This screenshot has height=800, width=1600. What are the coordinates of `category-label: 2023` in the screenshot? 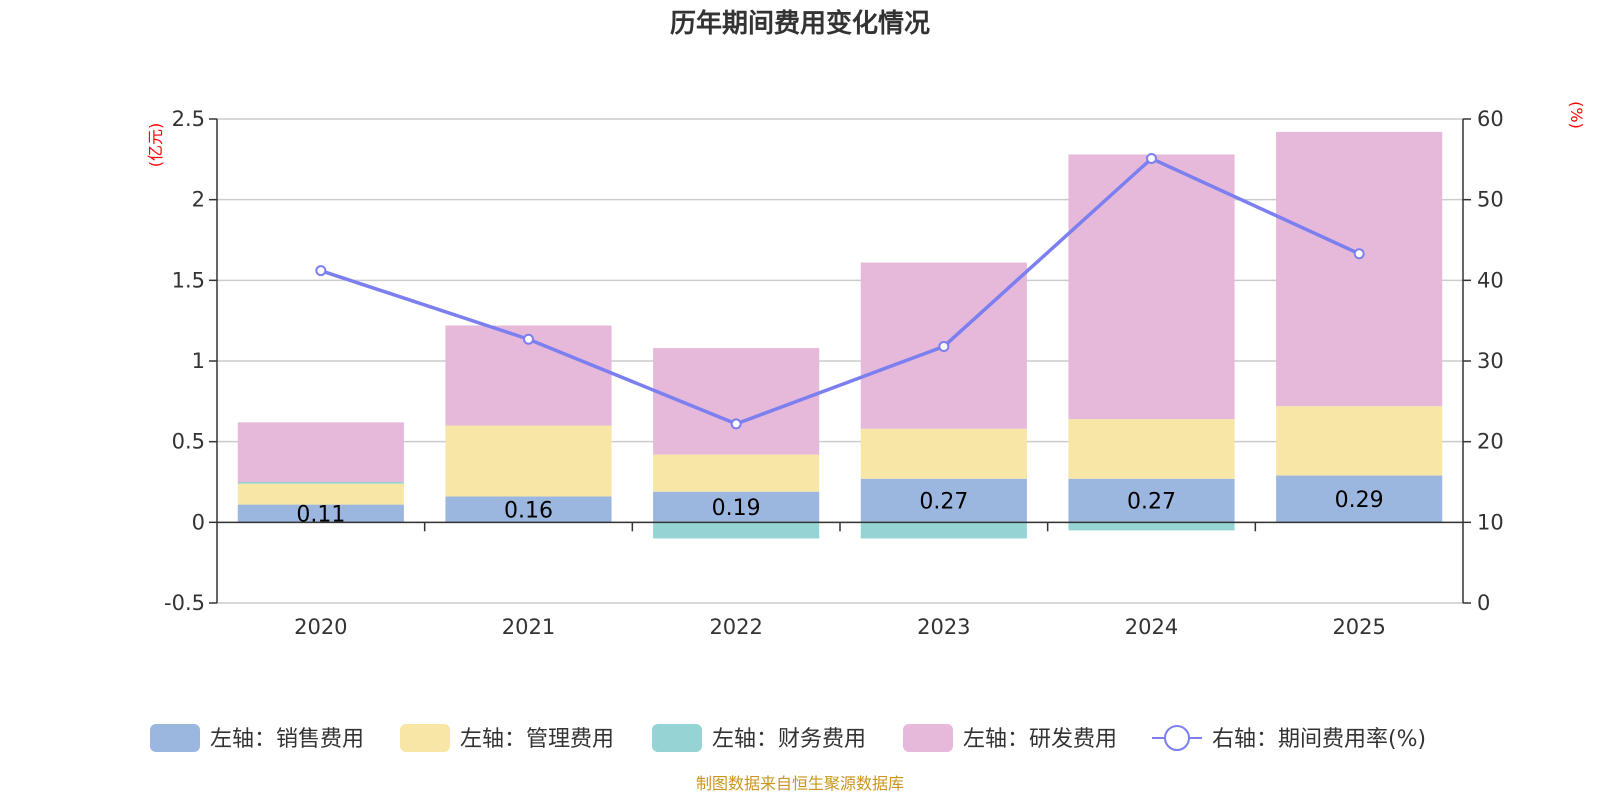 It's located at (943, 627).